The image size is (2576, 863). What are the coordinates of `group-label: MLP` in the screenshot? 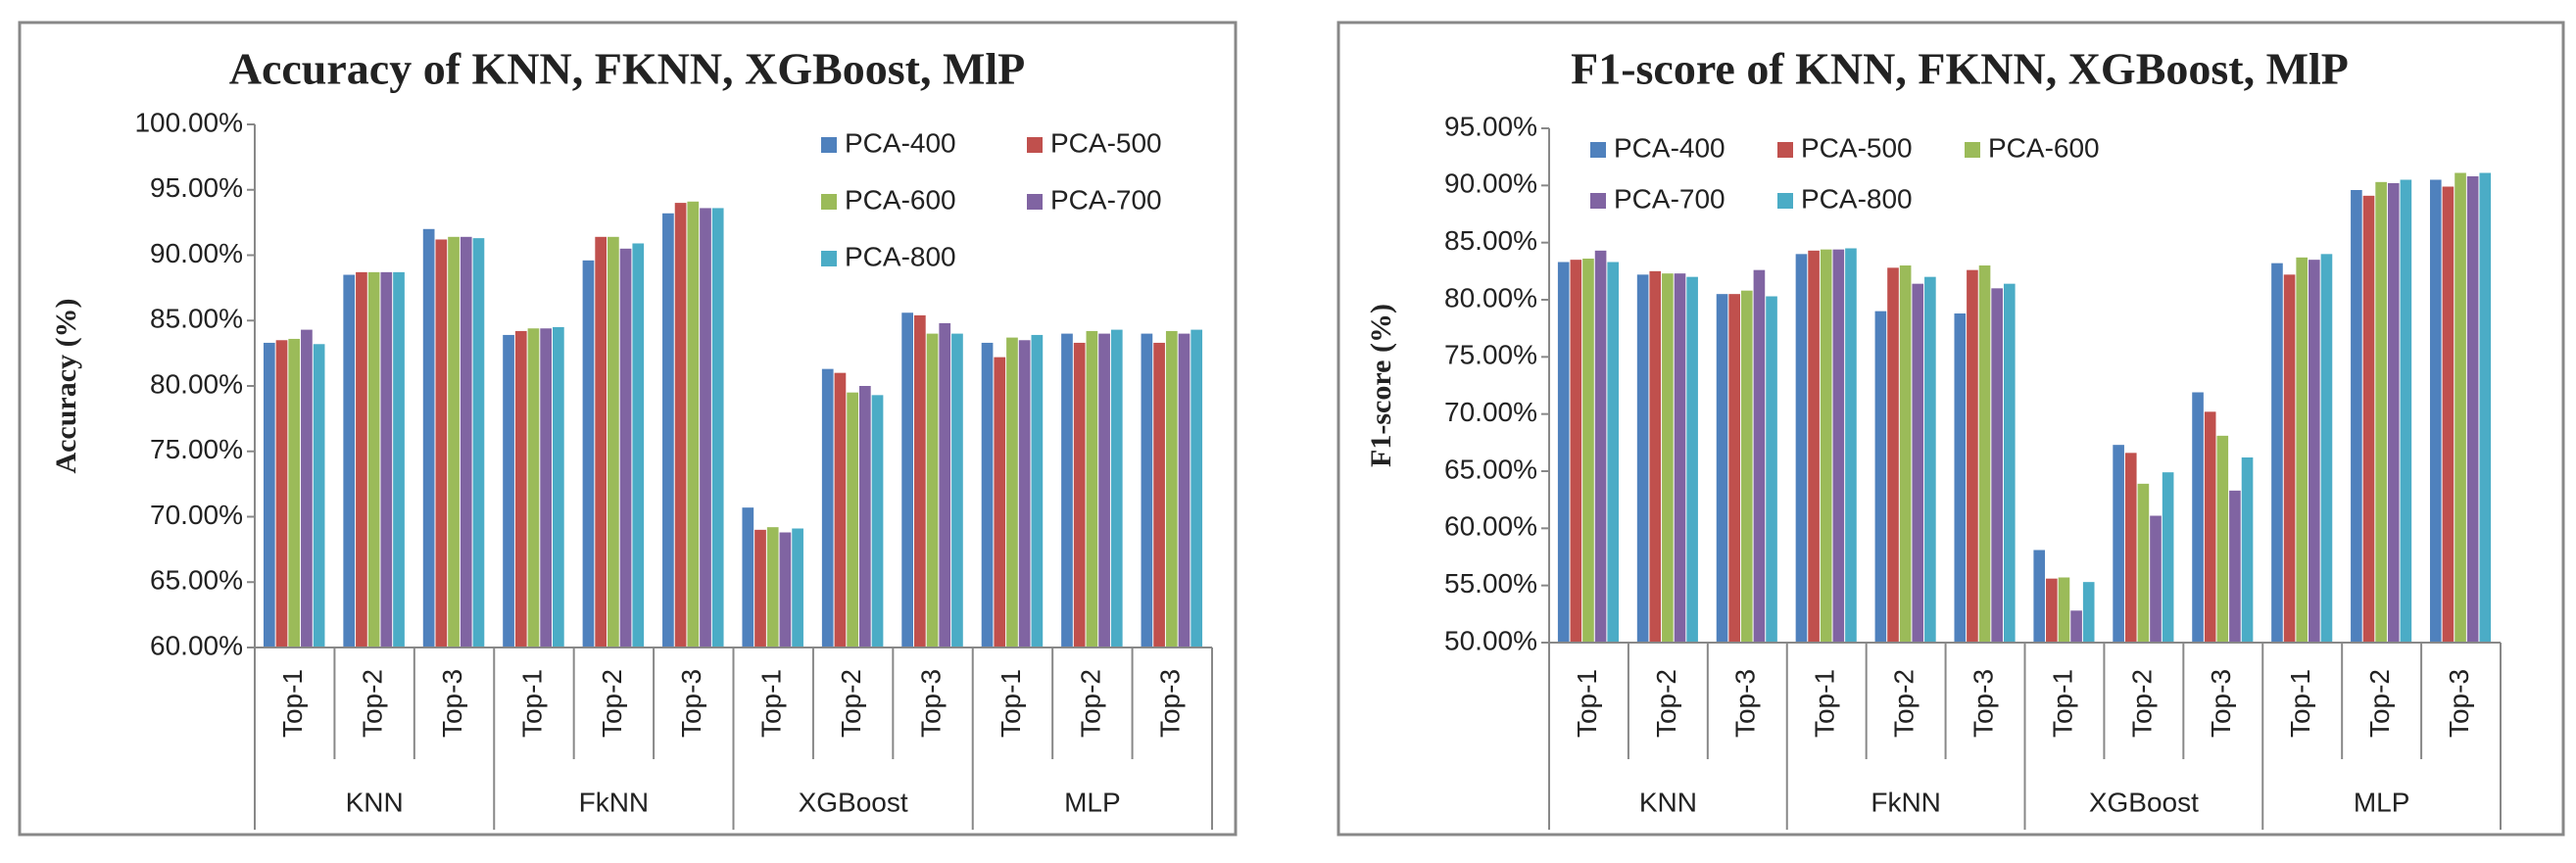 It's located at (1092, 802).